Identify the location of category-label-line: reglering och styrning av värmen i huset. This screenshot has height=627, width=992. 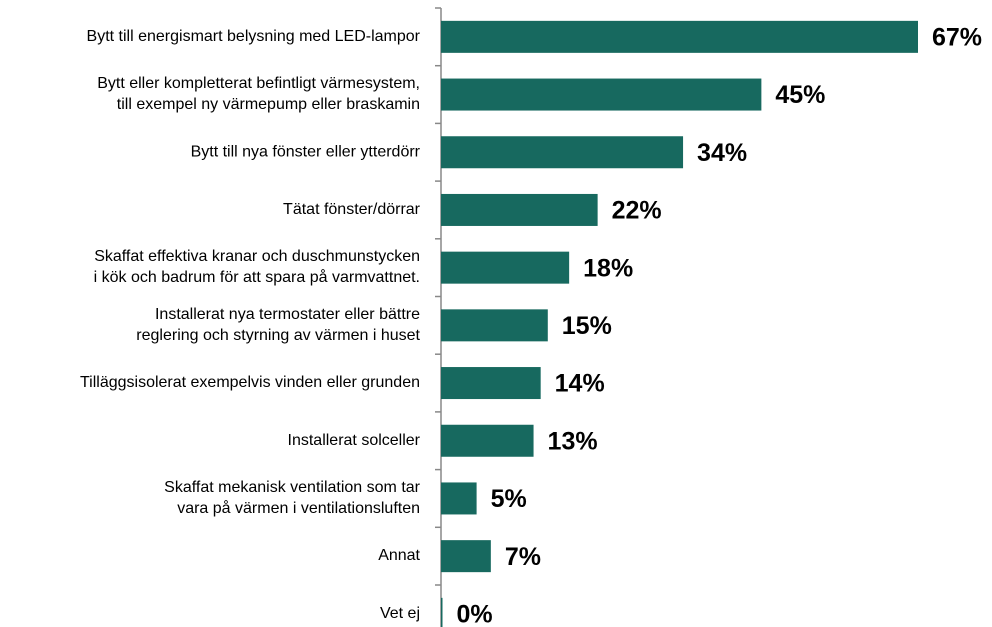
(278, 335).